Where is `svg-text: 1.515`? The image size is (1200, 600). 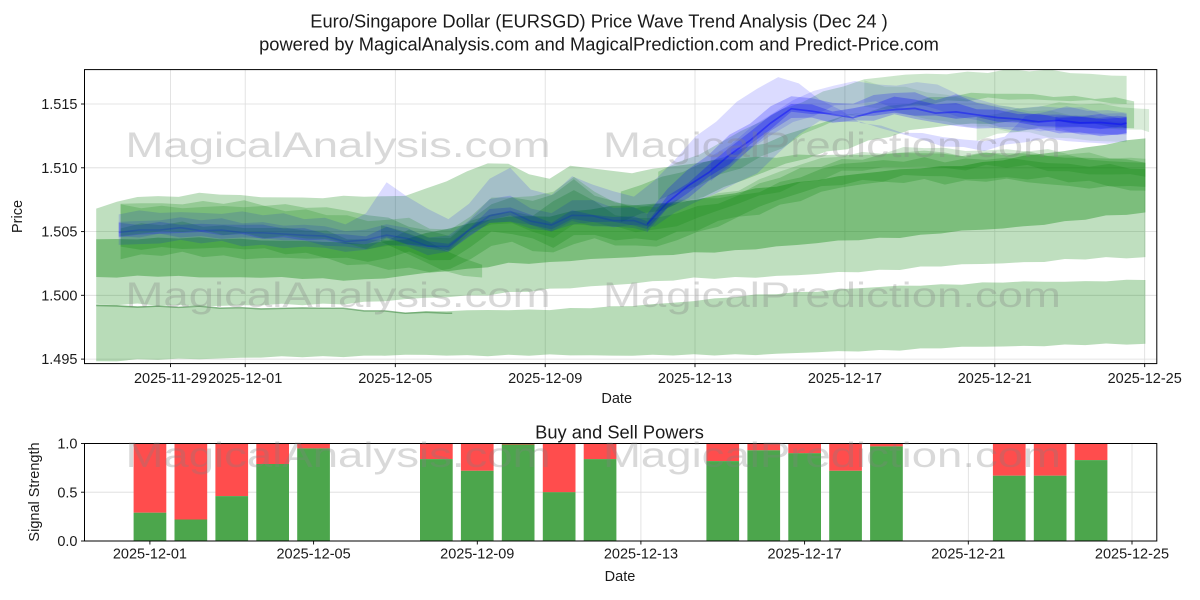
svg-text: 1.515 is located at coordinates (59, 105).